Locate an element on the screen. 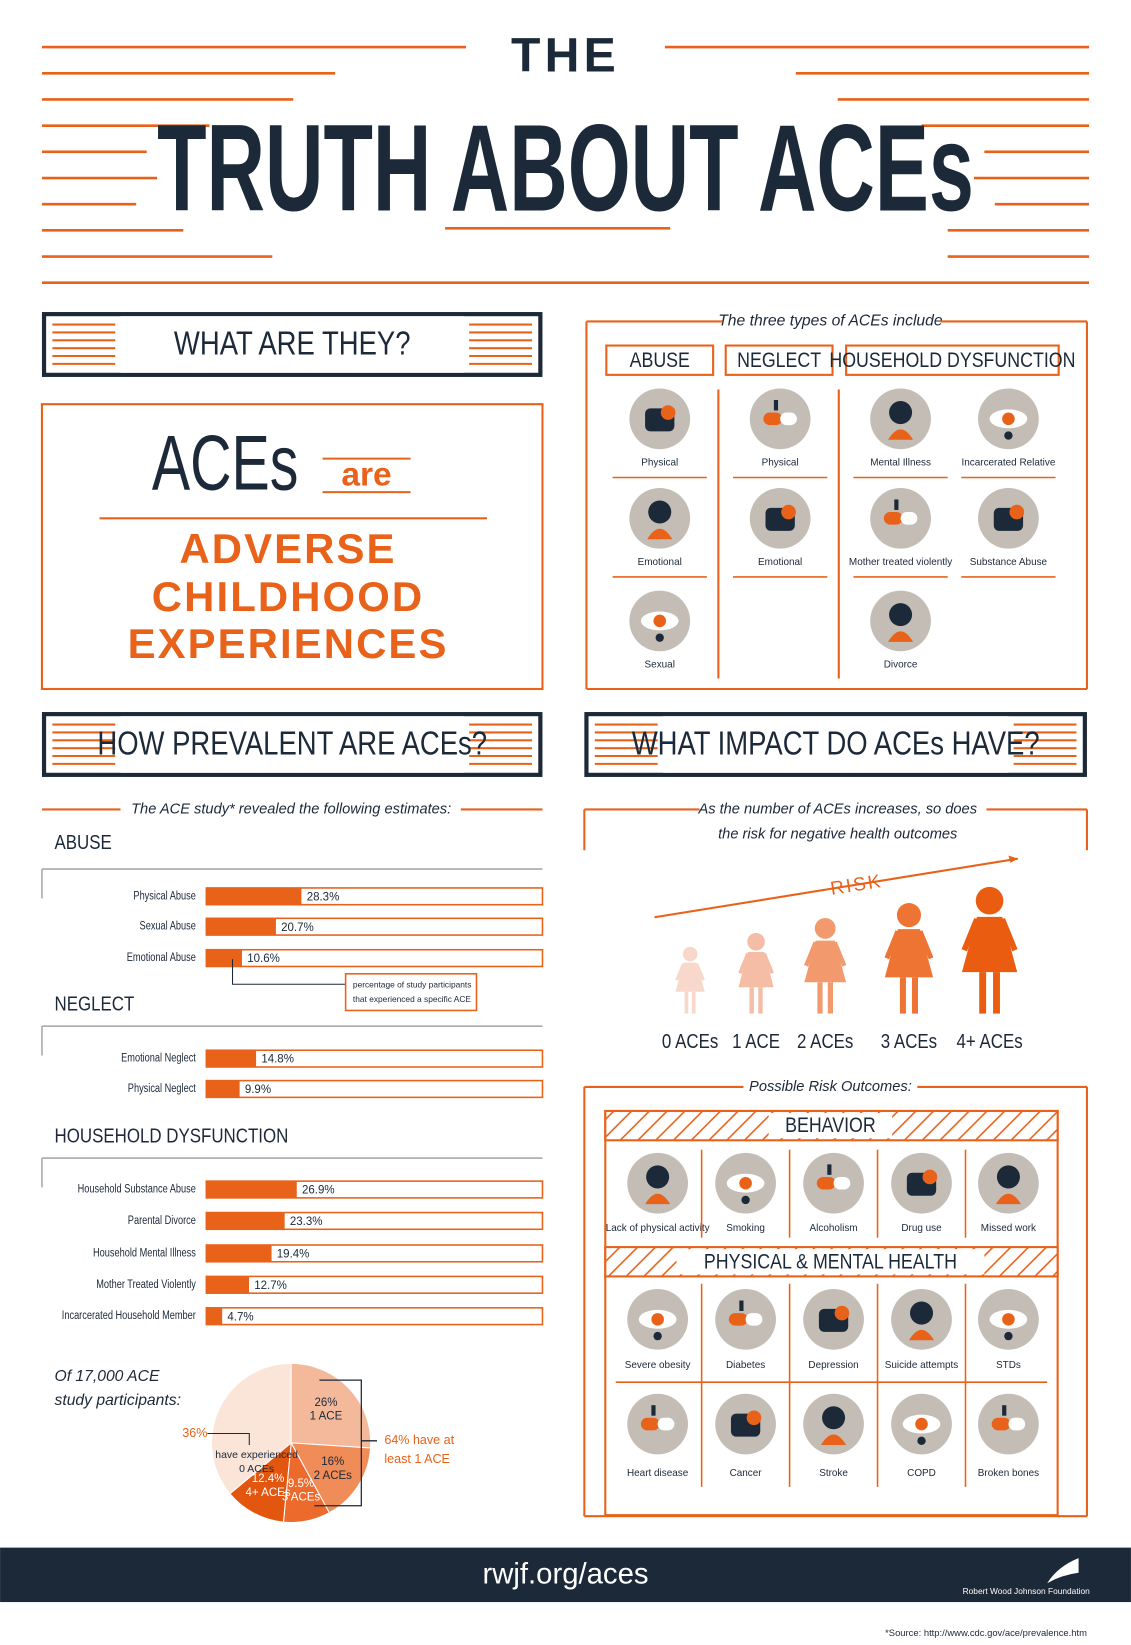 The image size is (1131, 1645). heading-text: WHAT IMPACT DO ACEs HAVE? is located at coordinates (836, 743).